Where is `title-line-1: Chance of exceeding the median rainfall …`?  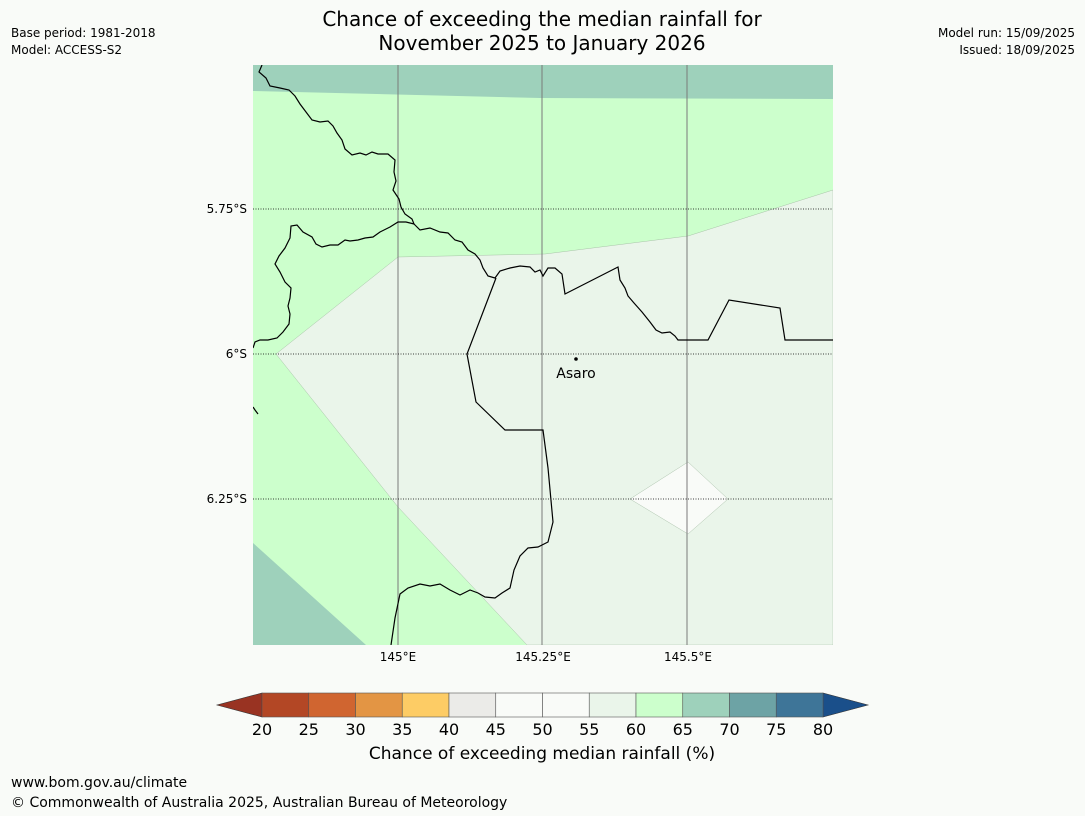
title-line-1: Chance of exceeding the median rainfall … is located at coordinates (542, 19).